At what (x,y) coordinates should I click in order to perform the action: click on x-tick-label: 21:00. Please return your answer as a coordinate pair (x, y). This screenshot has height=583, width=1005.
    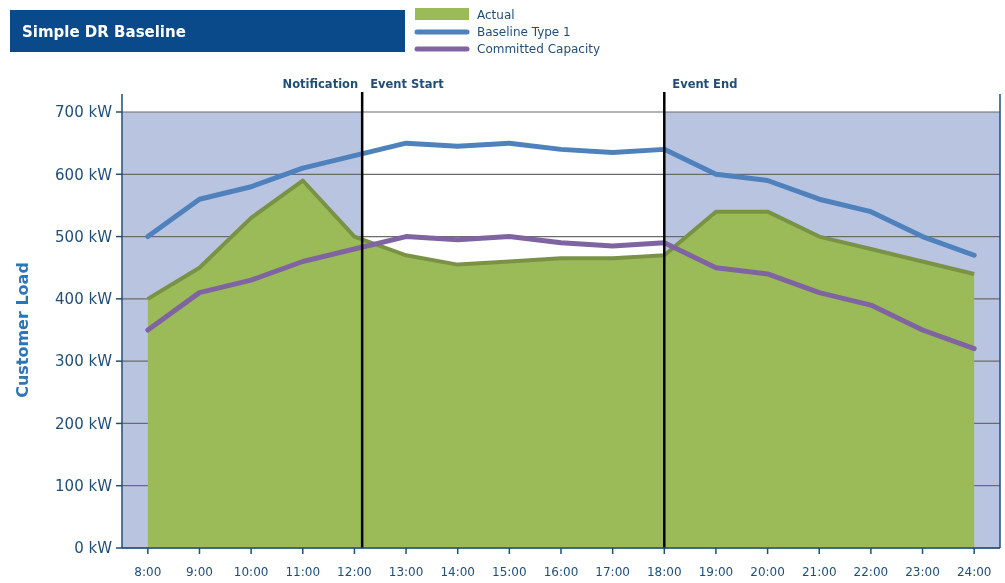
    Looking at the image, I should click on (819, 572).